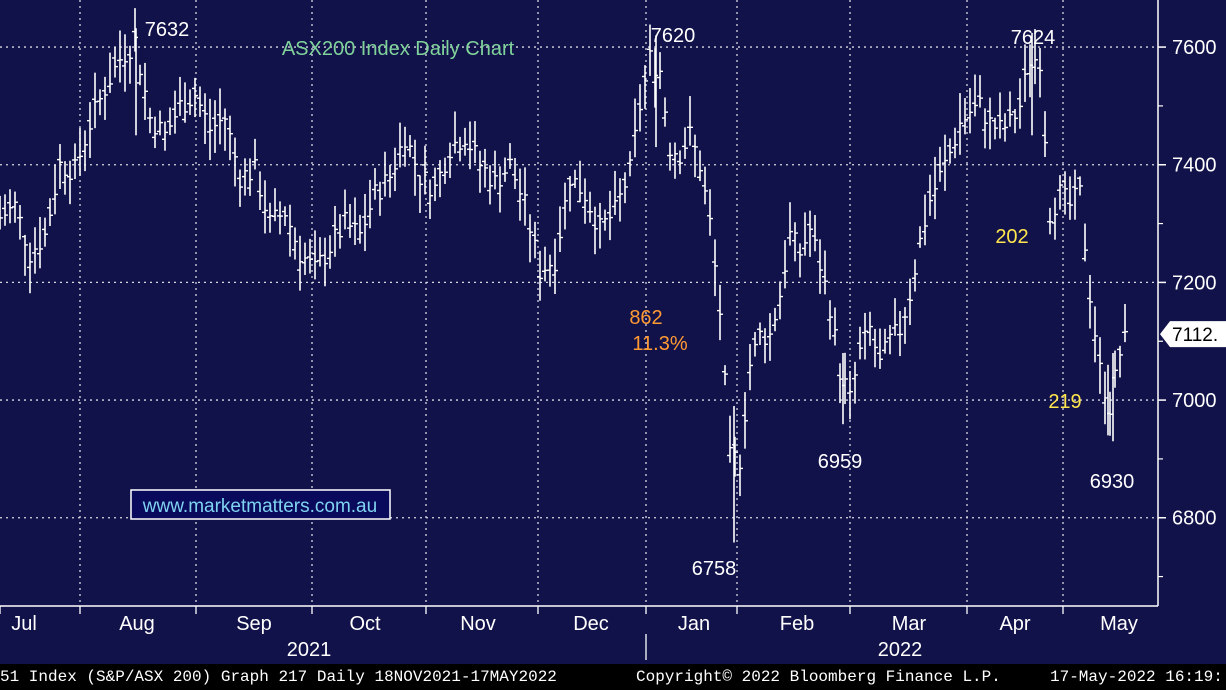 The image size is (1226, 690). I want to click on last-price-marker, so click(1193, 334).